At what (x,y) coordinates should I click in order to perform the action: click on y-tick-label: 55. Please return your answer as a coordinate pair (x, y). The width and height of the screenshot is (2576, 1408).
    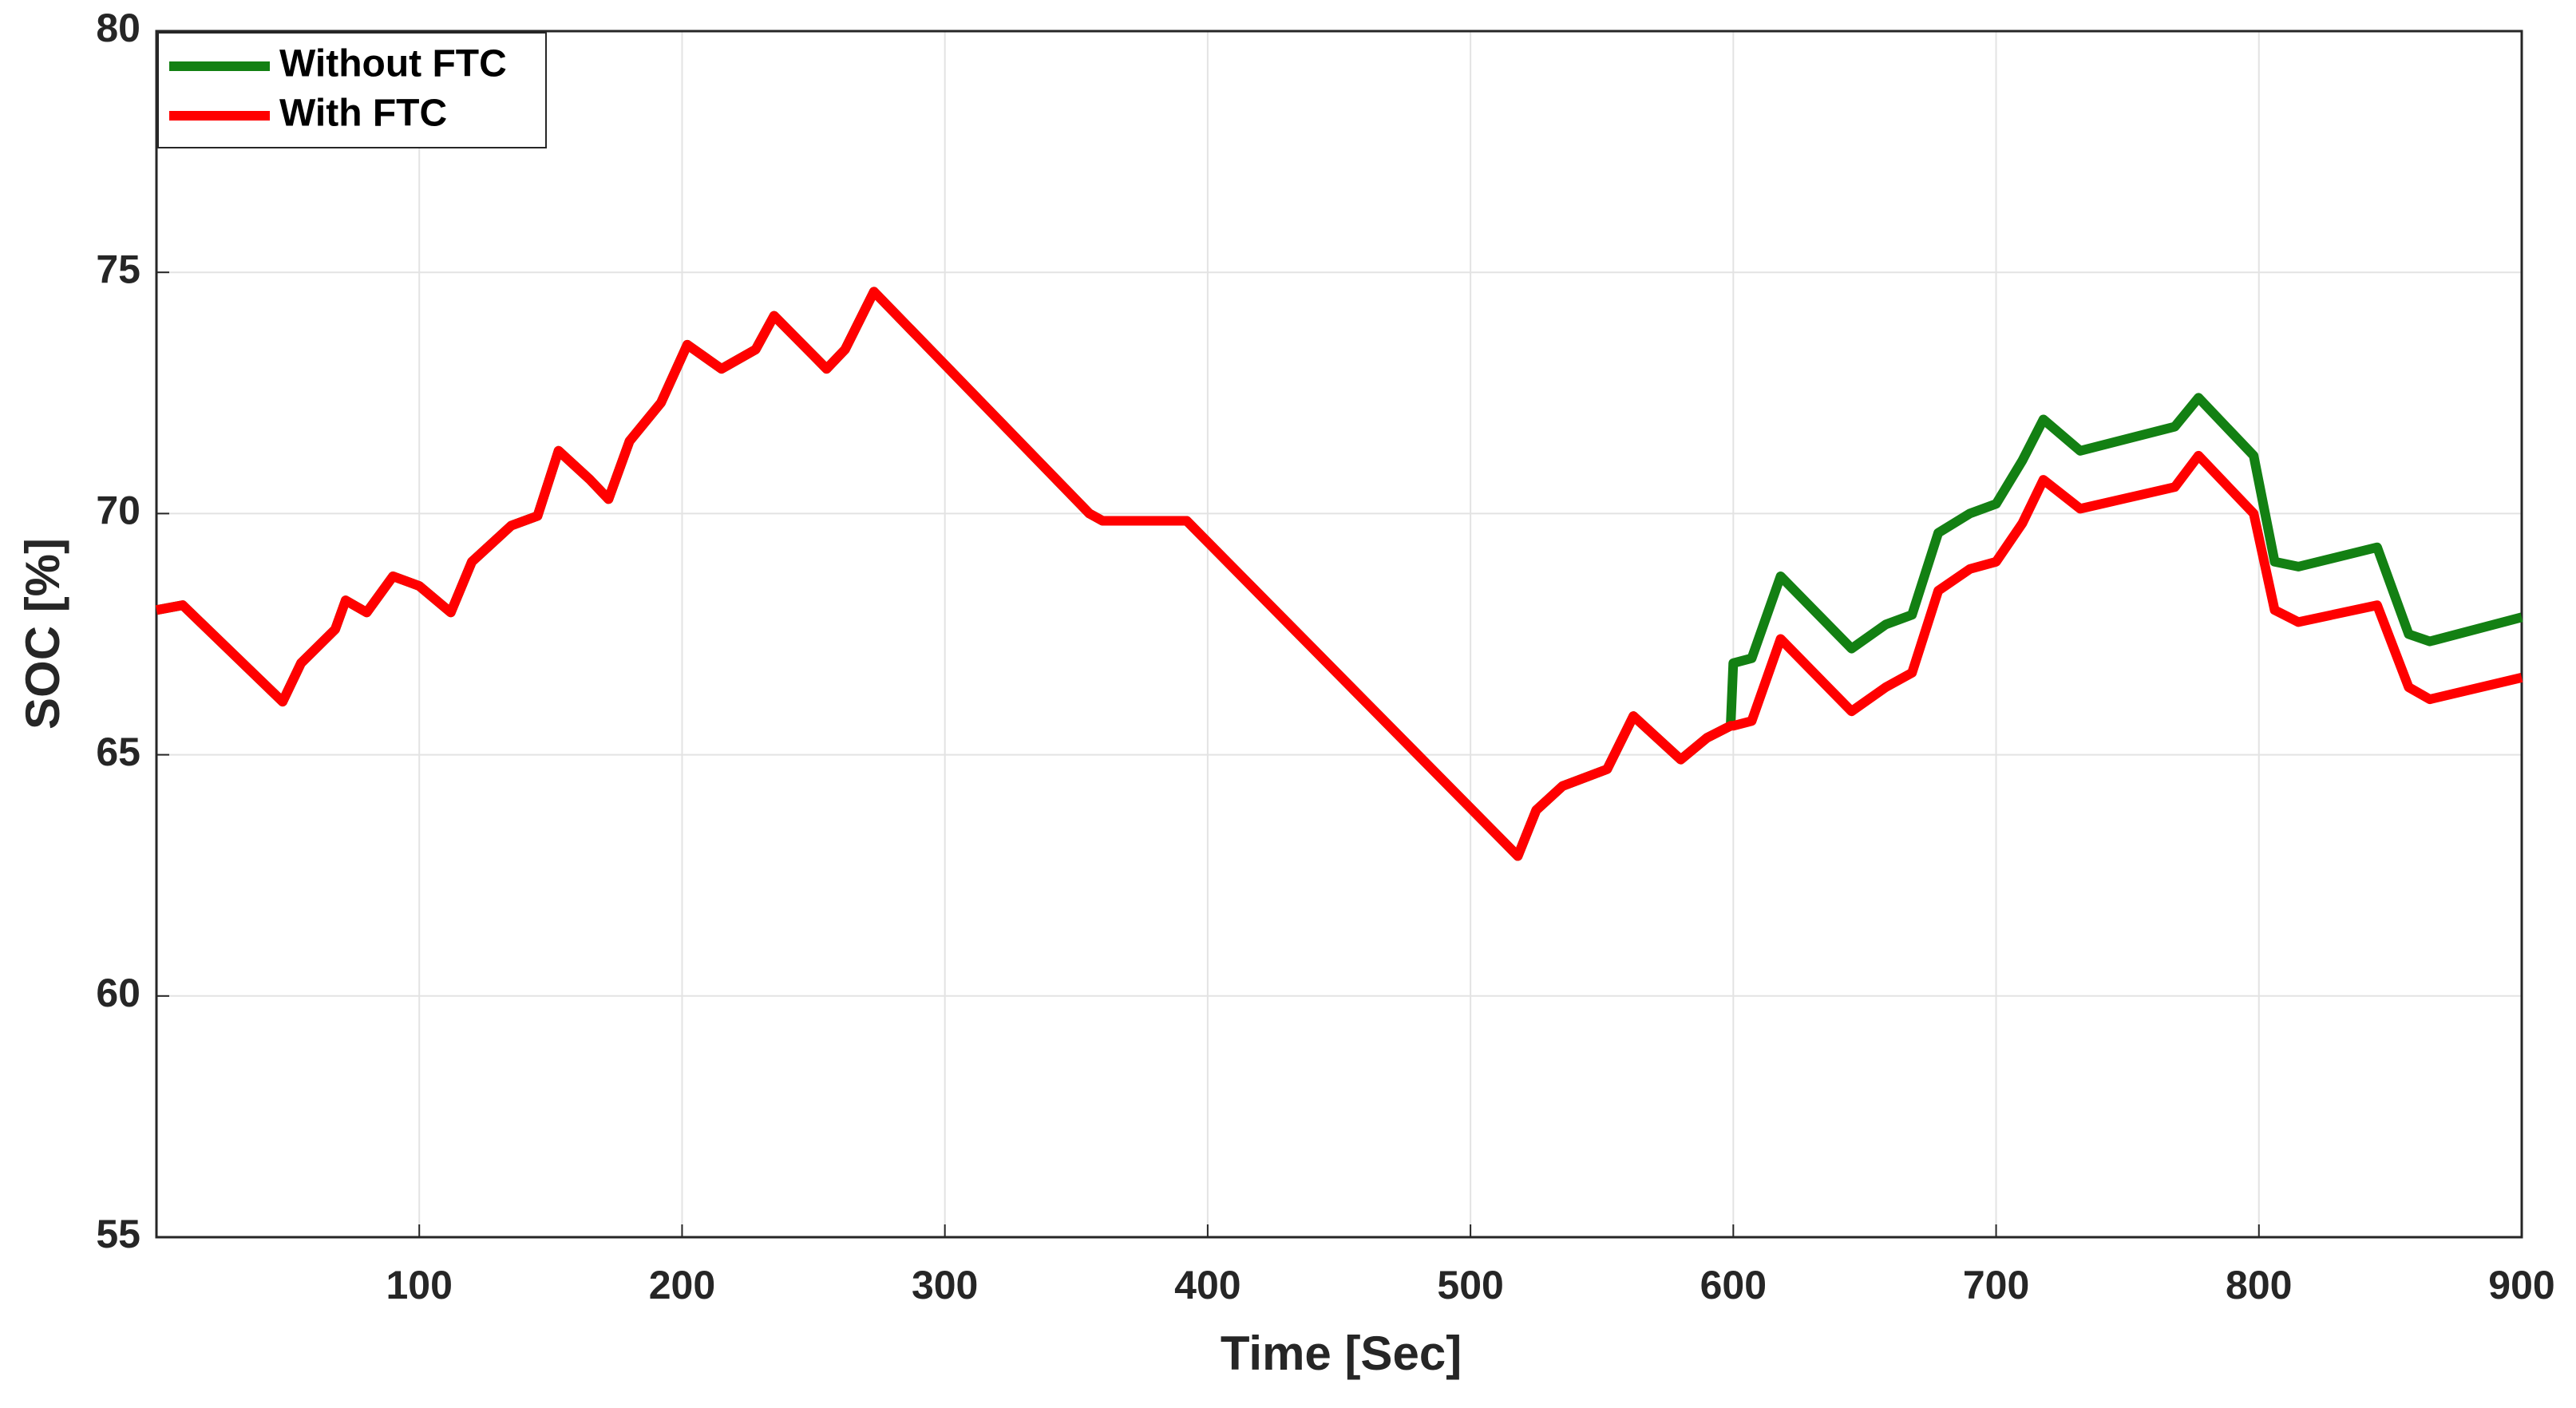
    Looking at the image, I should click on (118, 1234).